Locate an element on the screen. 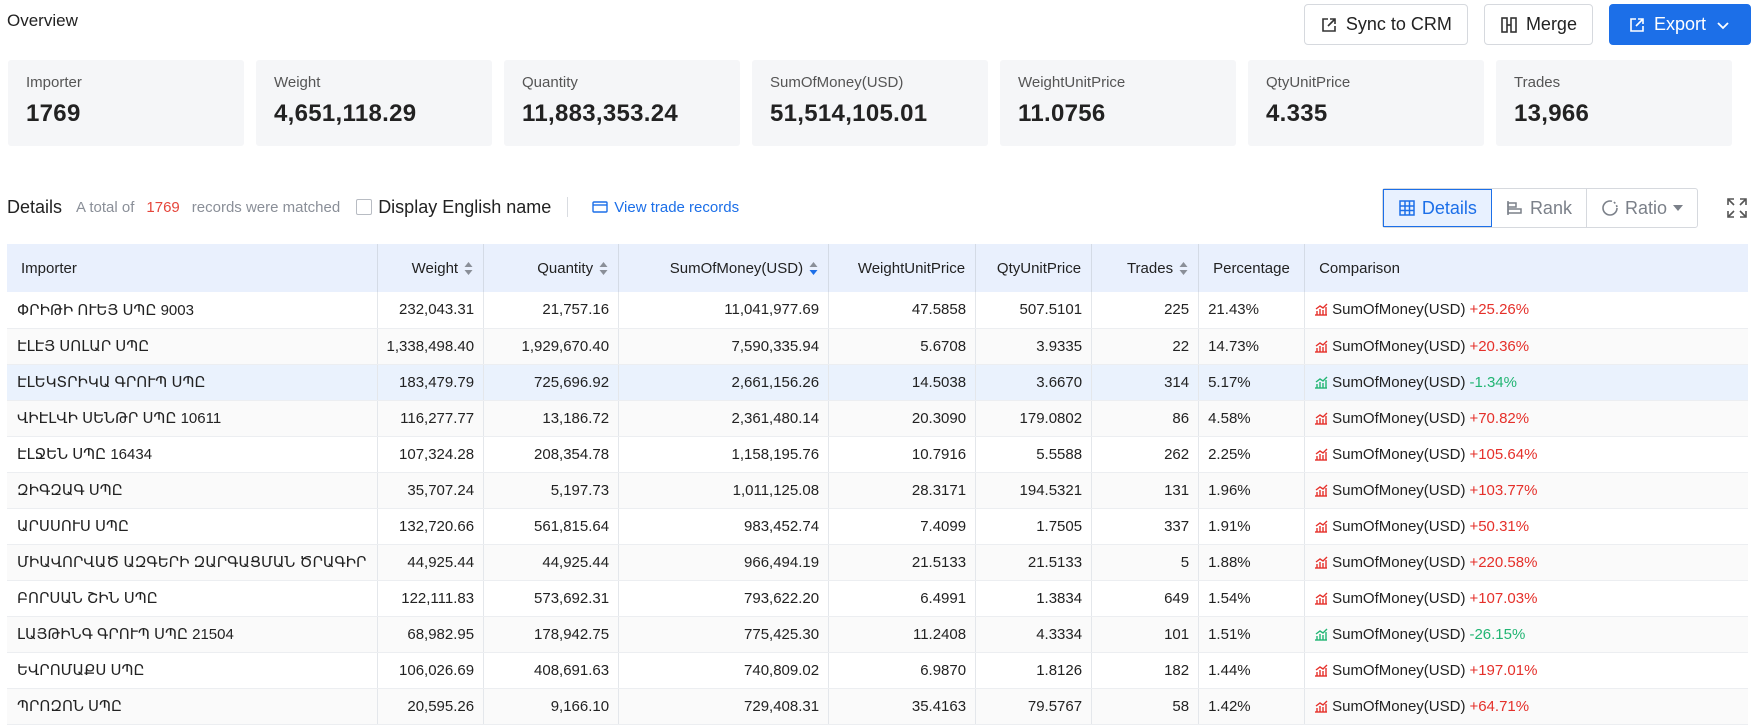 The height and width of the screenshot is (728, 1755). sync-to-crm-label: Sync to CRM is located at coordinates (1398, 24).